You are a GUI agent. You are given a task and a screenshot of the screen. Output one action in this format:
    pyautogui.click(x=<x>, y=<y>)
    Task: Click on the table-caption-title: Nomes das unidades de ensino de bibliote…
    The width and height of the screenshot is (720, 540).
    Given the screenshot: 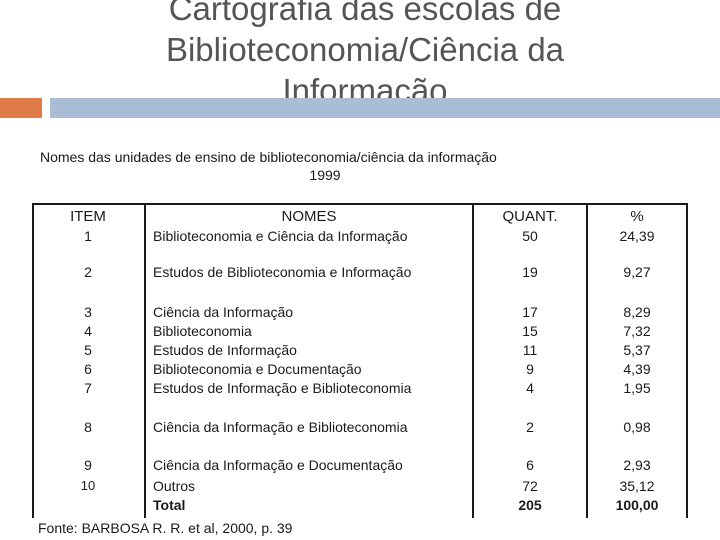 What is the action you would take?
    pyautogui.click(x=268, y=157)
    